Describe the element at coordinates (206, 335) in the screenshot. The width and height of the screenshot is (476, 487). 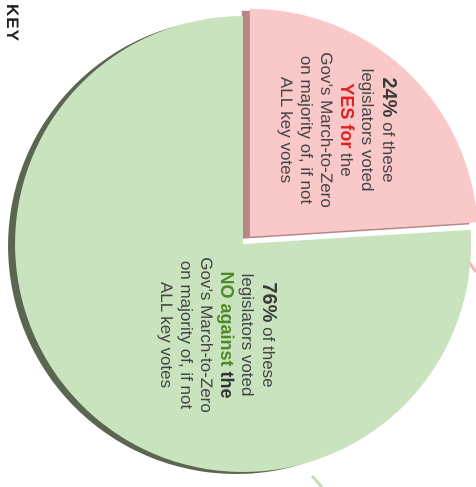
I see `no-line4: Gov’s March-to-Zero` at that location.